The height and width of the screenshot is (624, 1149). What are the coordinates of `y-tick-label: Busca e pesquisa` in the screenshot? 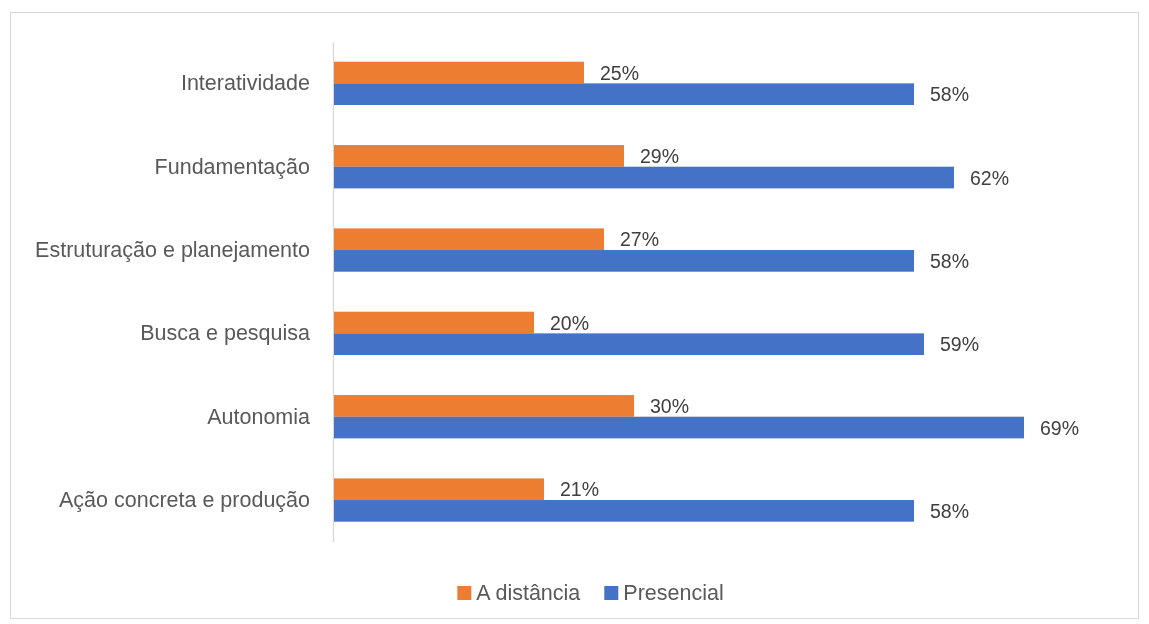 It's located at (225, 333).